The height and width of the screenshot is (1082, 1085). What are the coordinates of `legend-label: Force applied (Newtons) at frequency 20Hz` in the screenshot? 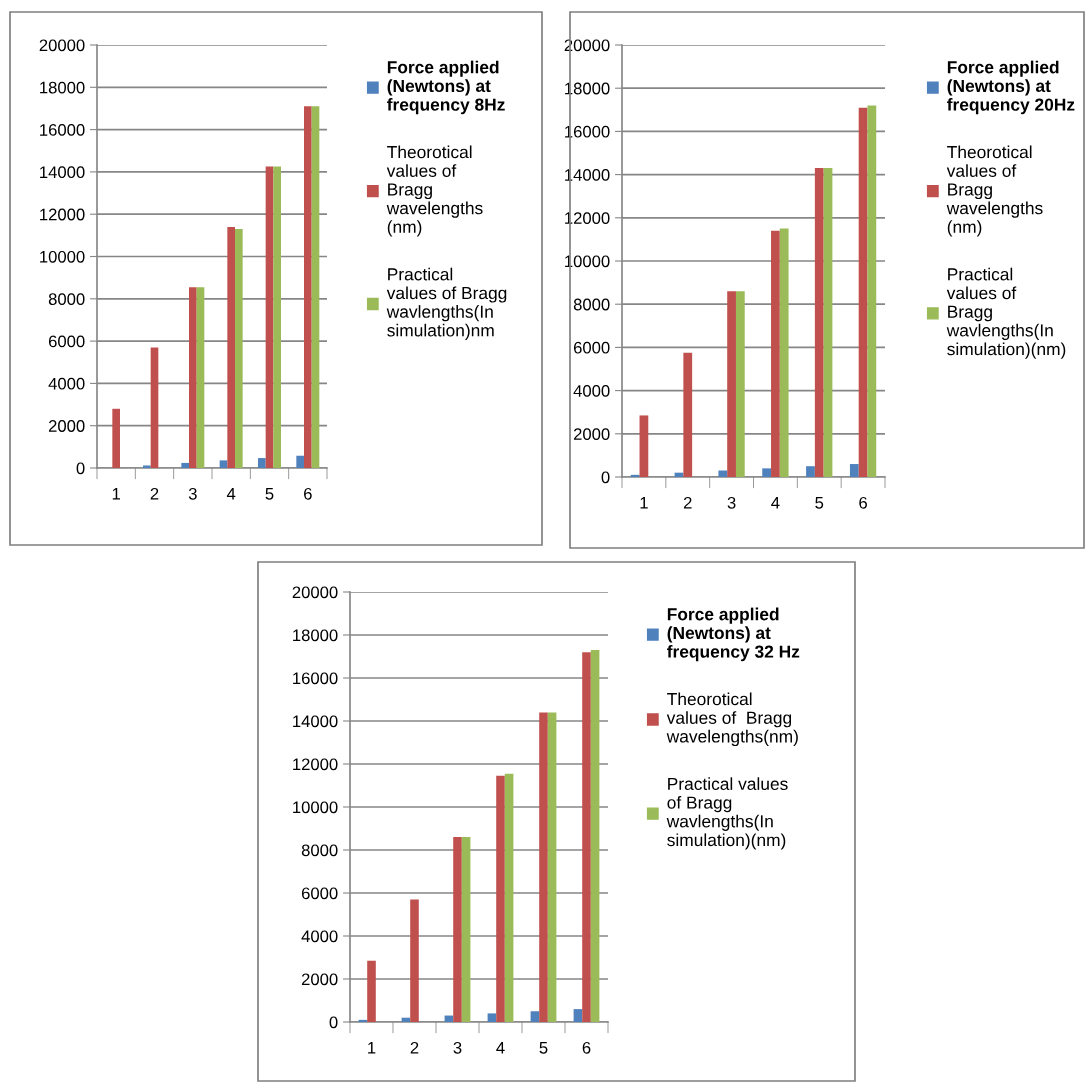 It's located at (1011, 87).